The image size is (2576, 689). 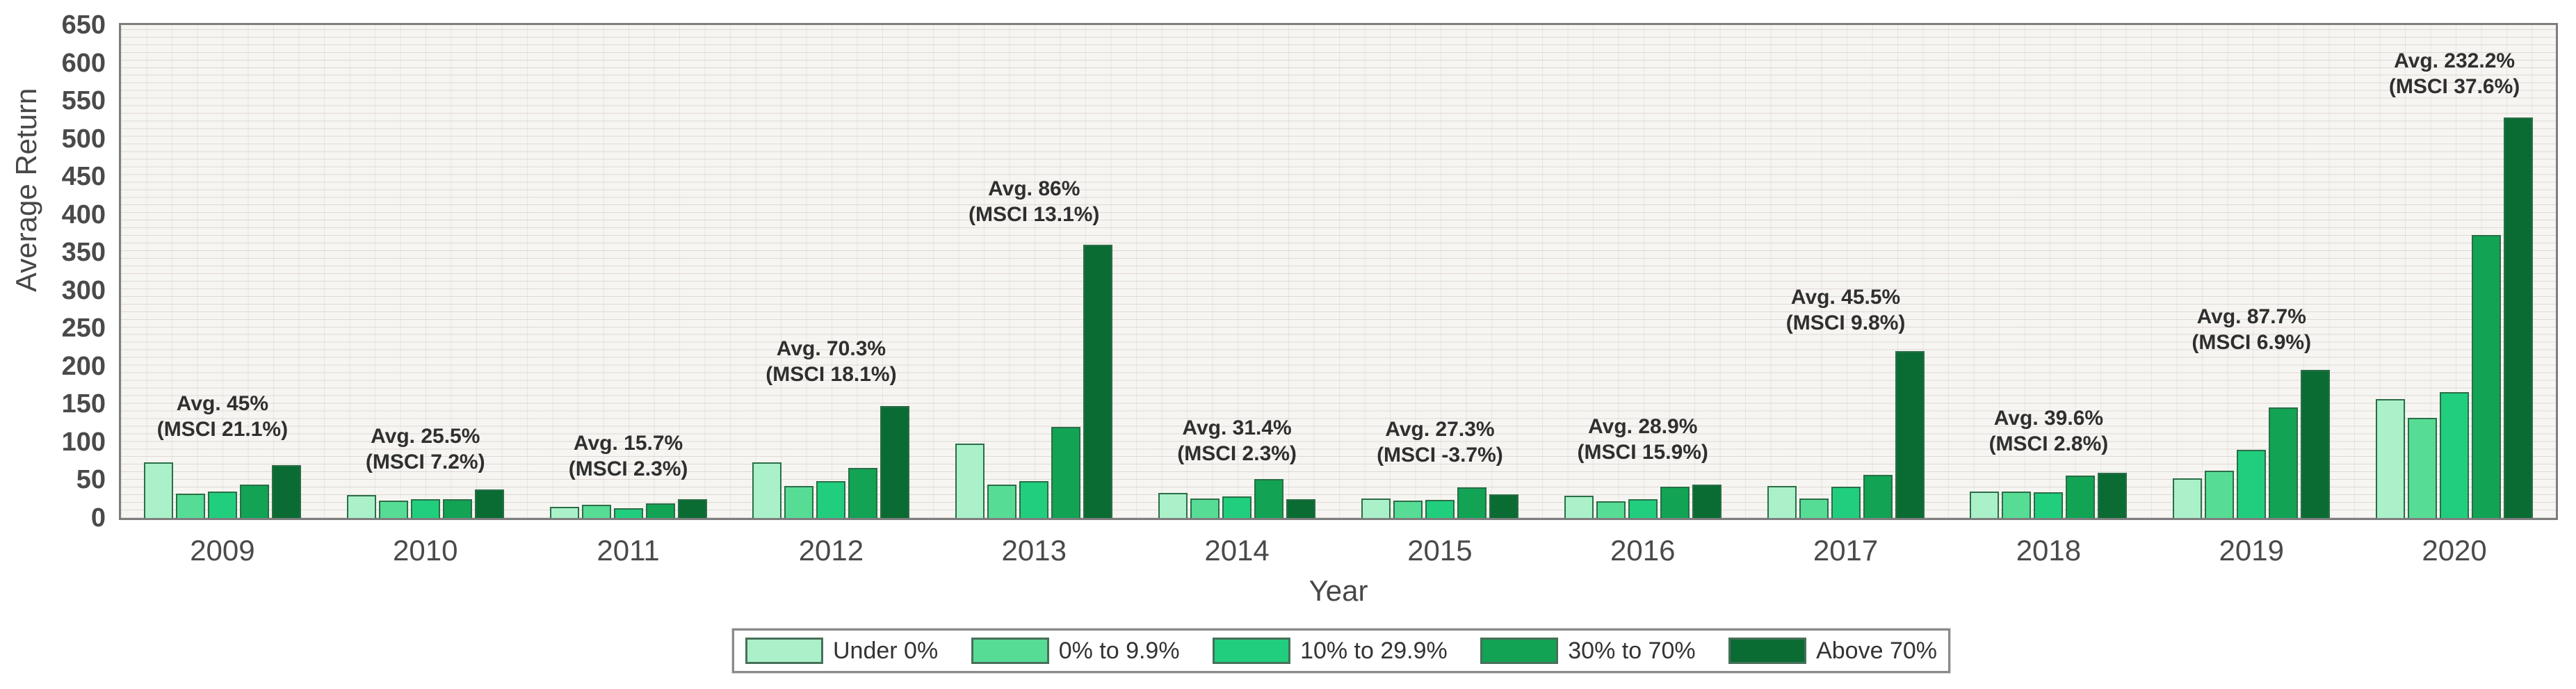 What do you see at coordinates (222, 550) in the screenshot?
I see `x-tick-label-2009: 2009` at bounding box center [222, 550].